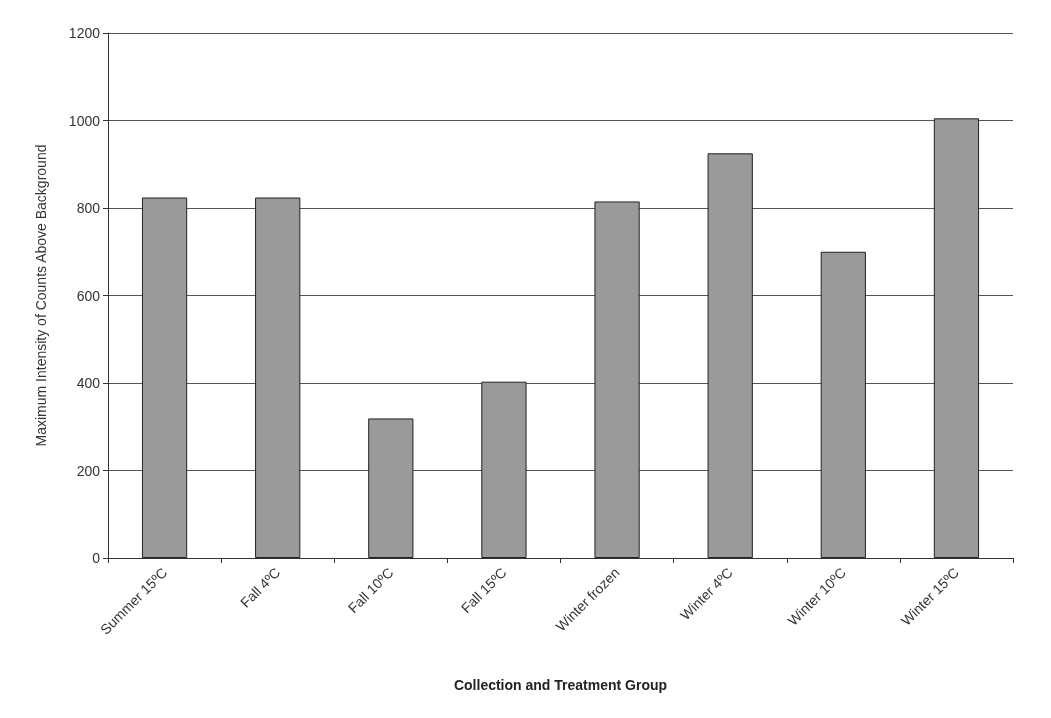 Image resolution: width=1051 pixels, height=718 pixels. What do you see at coordinates (88, 295) in the screenshot?
I see `y-tick-label: 600` at bounding box center [88, 295].